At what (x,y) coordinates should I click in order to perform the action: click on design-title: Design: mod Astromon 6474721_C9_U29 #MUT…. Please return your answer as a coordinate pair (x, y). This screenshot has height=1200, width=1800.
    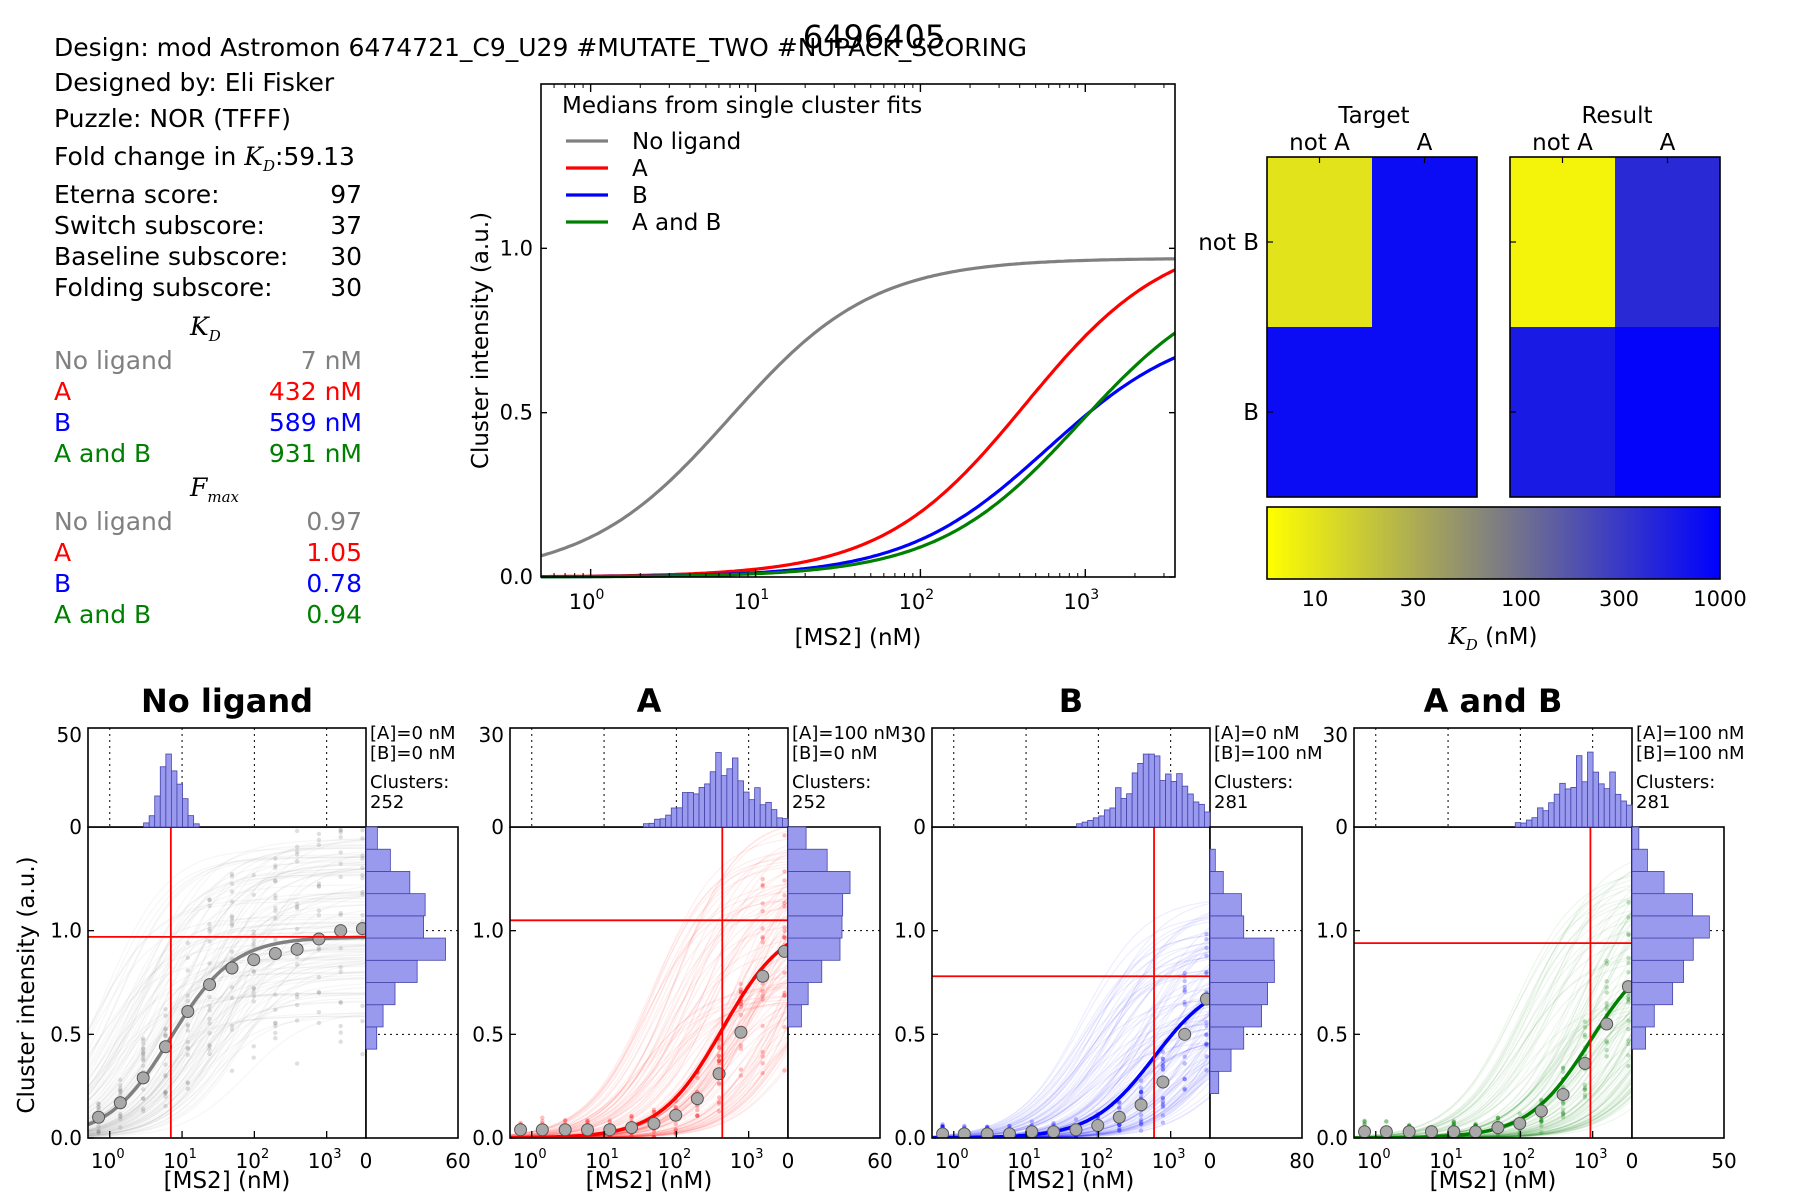
    Looking at the image, I should click on (541, 47).